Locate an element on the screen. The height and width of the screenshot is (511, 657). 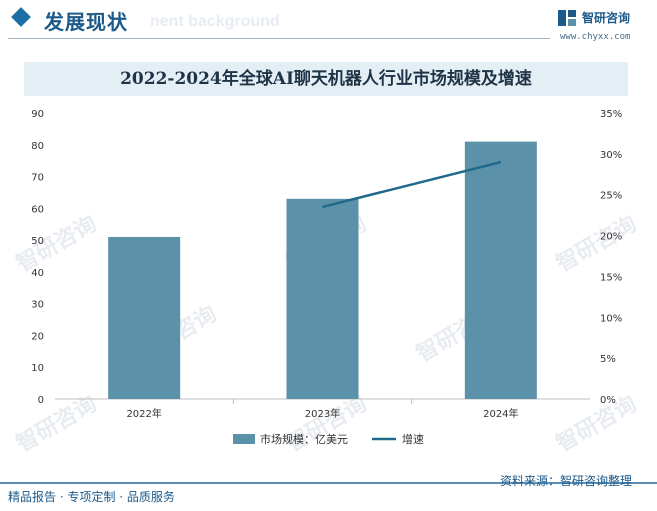
header-divider is located at coordinates (279, 38).